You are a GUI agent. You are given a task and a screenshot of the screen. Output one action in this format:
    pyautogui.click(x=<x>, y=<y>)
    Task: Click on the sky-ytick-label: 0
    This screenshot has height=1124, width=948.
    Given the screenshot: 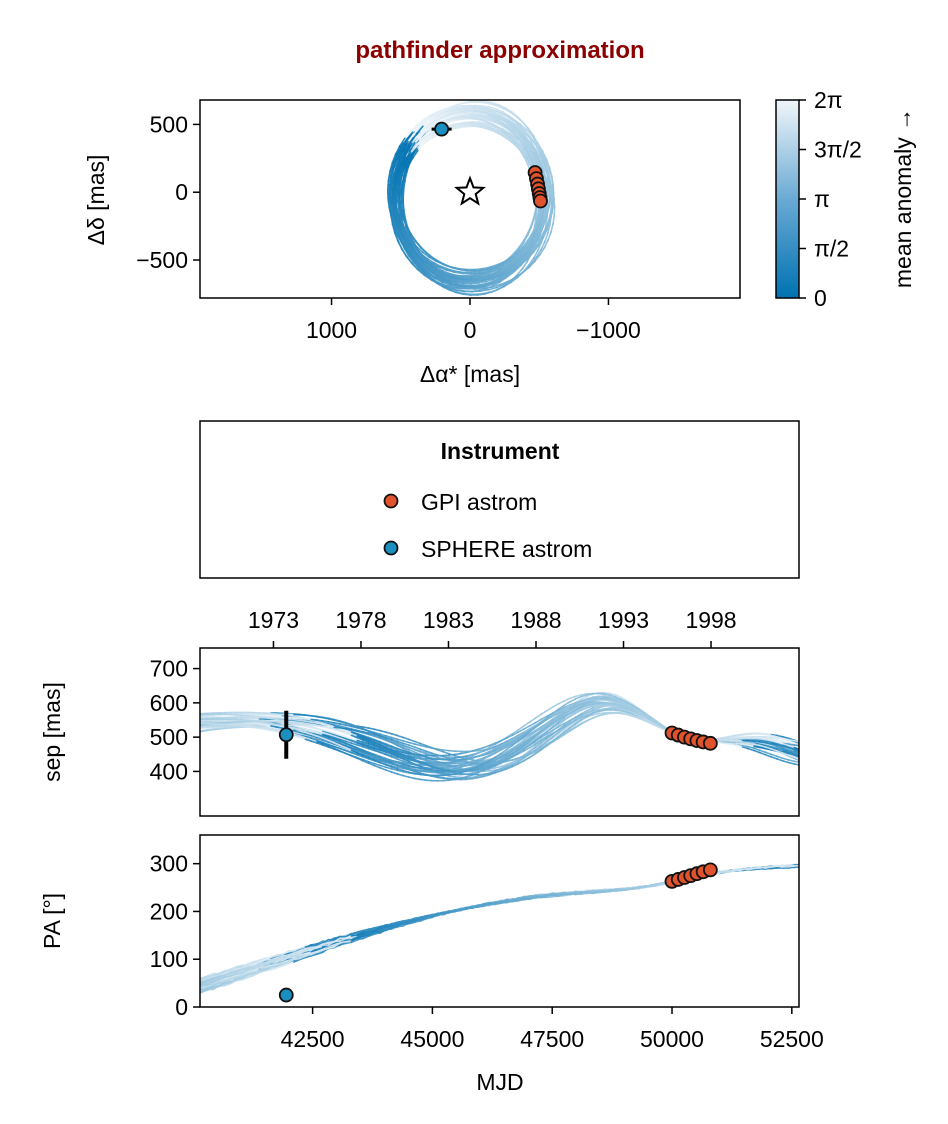 What is the action you would take?
    pyautogui.click(x=181, y=192)
    